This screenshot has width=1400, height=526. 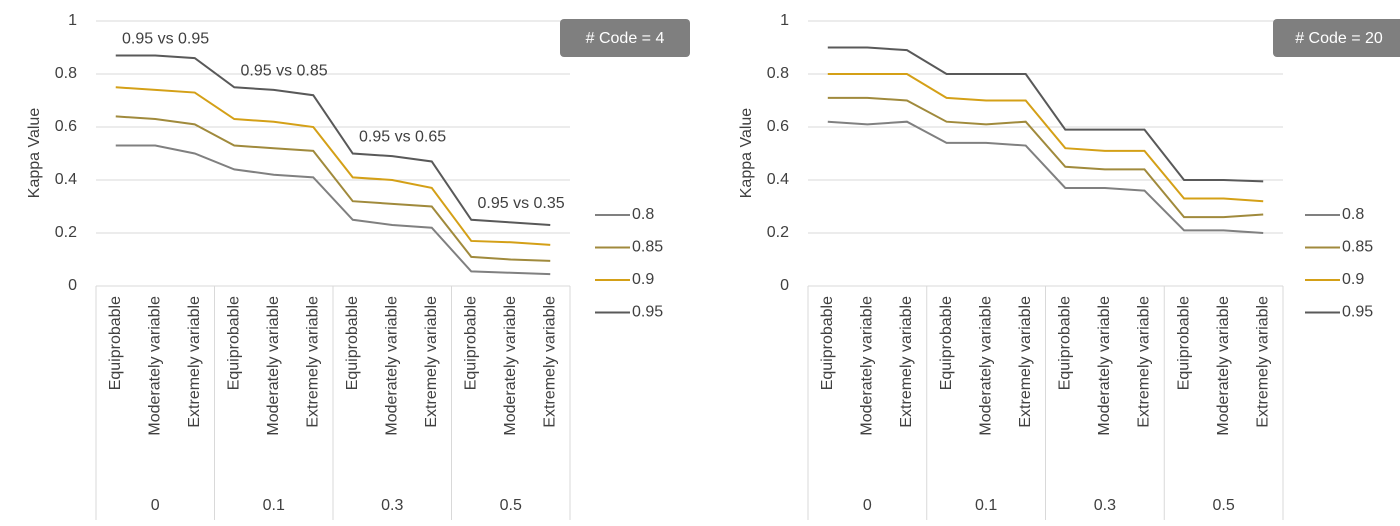 I want to click on annotation: 0.95 vs 0.85, so click(x=284, y=70).